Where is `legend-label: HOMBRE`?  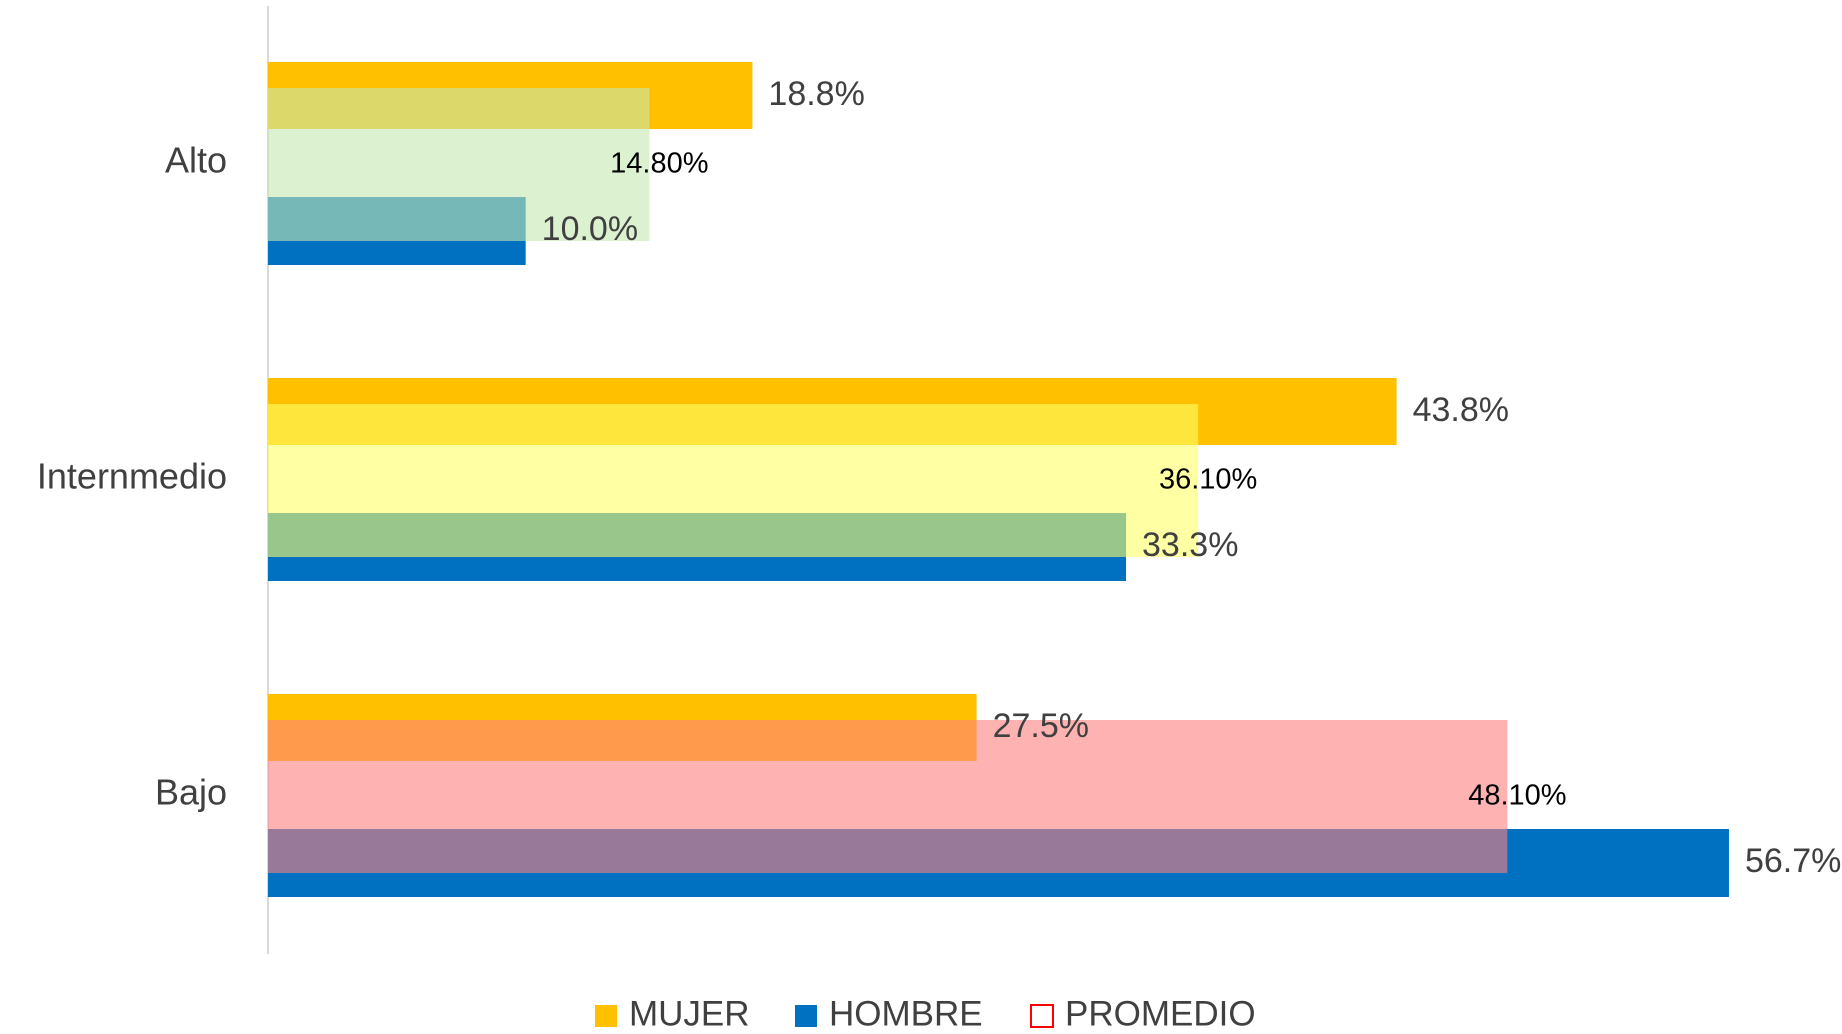
legend-label: HOMBRE is located at coordinates (906, 1013).